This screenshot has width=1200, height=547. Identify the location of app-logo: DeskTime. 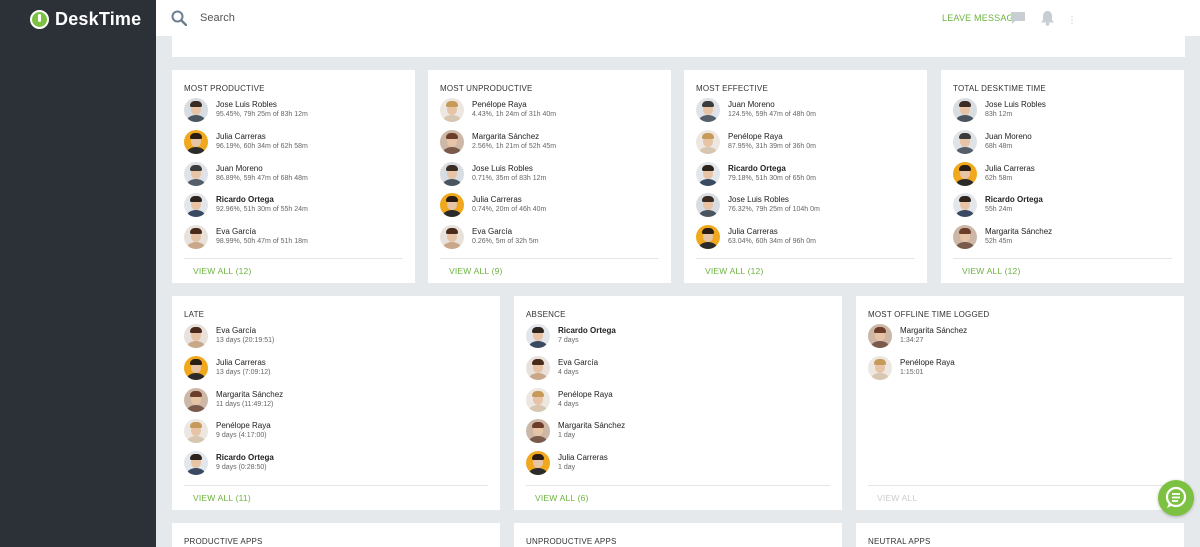
(85, 19).